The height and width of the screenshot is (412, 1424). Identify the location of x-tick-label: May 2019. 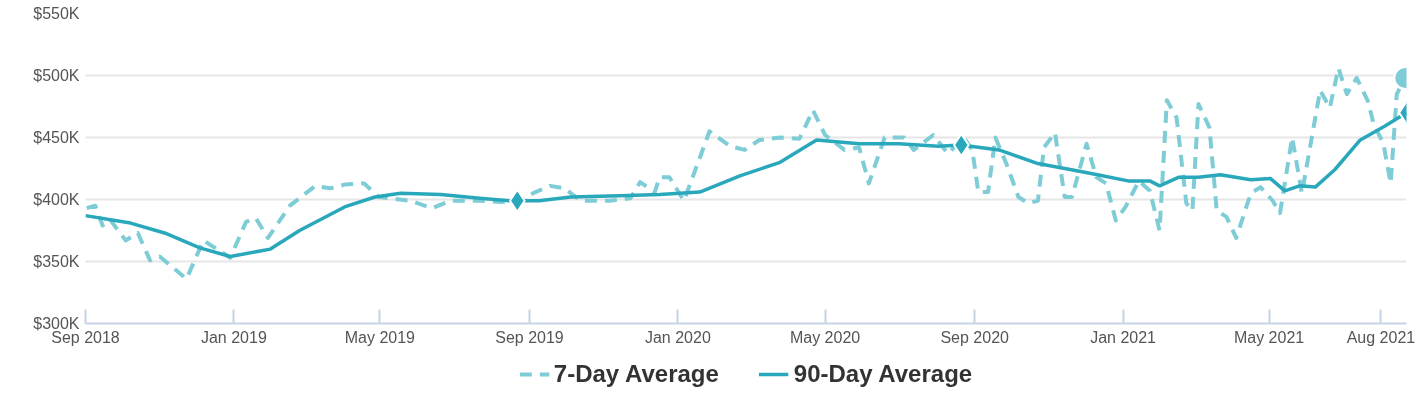
(380, 337).